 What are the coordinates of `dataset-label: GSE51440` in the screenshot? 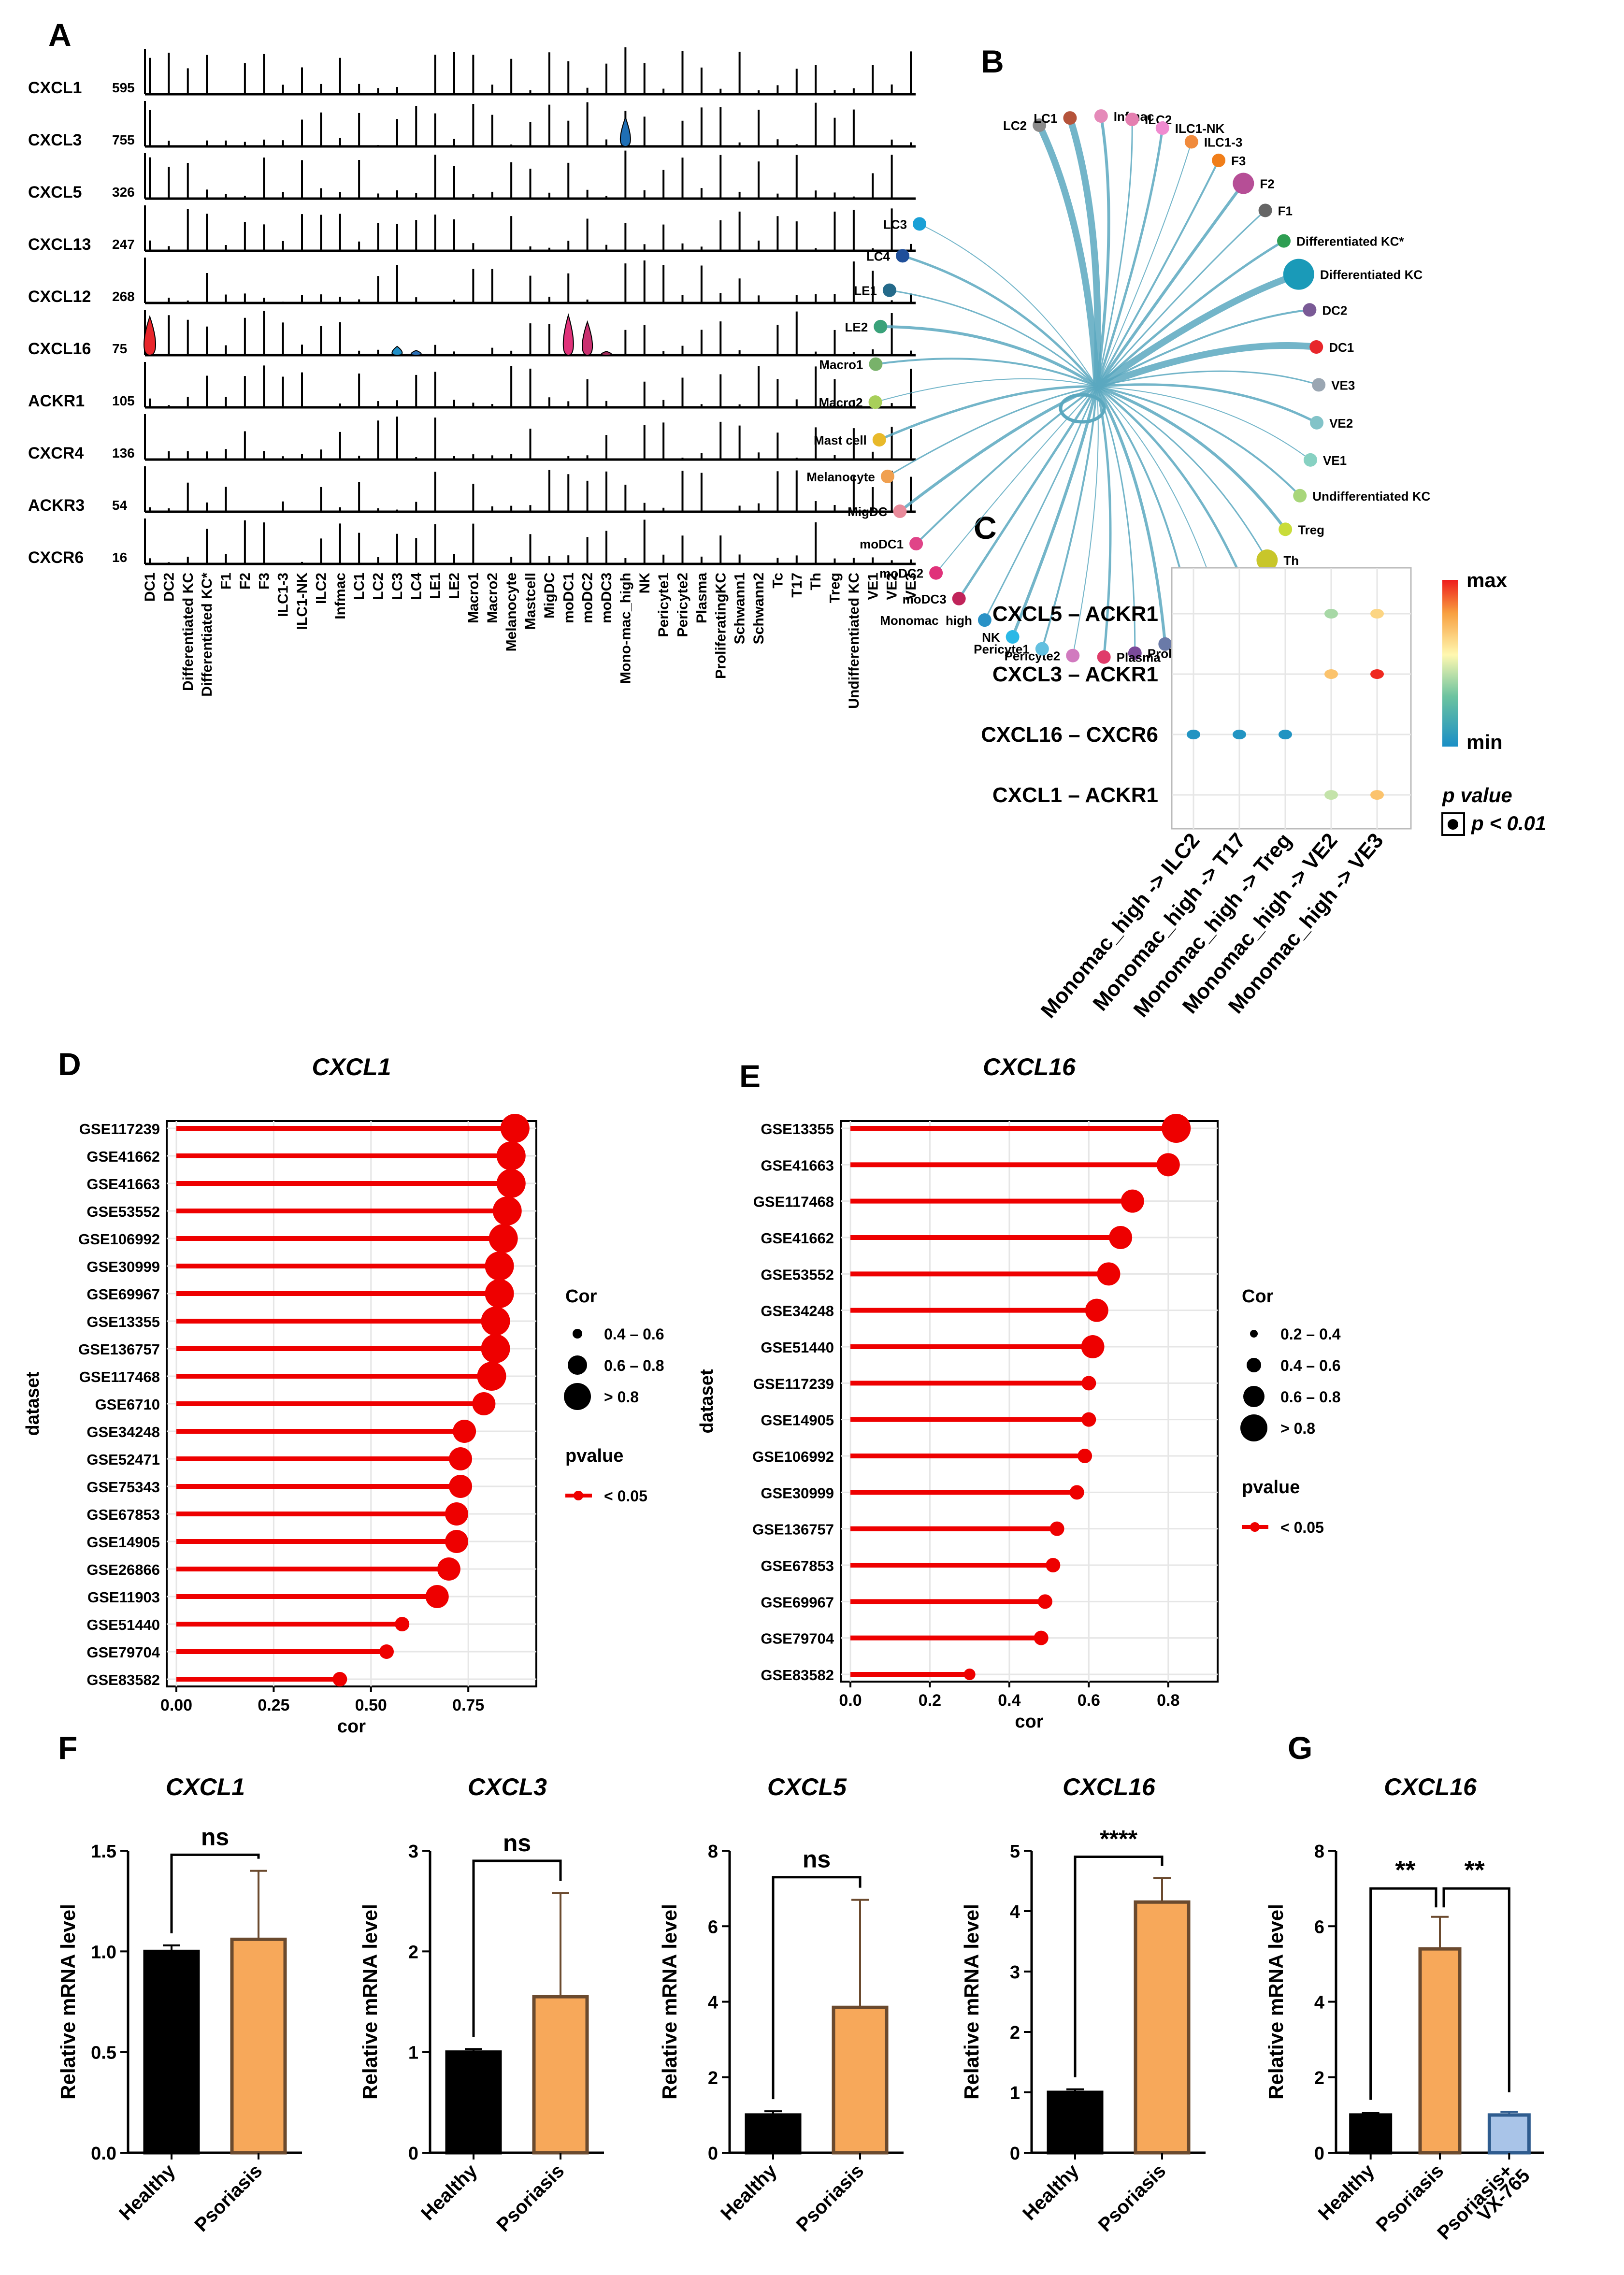 It's located at (797, 1347).